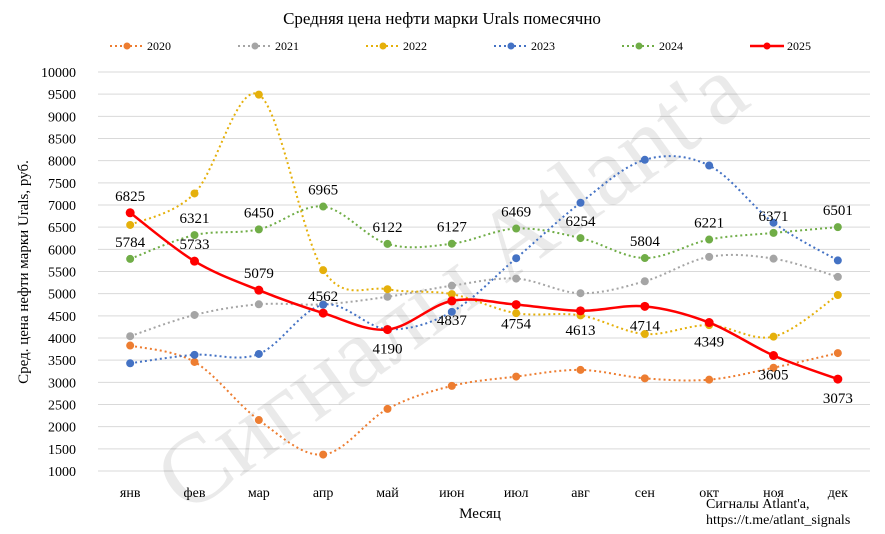 Image resolution: width=885 pixels, height=534 pixels. What do you see at coordinates (62, 162) in the screenshot?
I see `y-tick-label: 8000` at bounding box center [62, 162].